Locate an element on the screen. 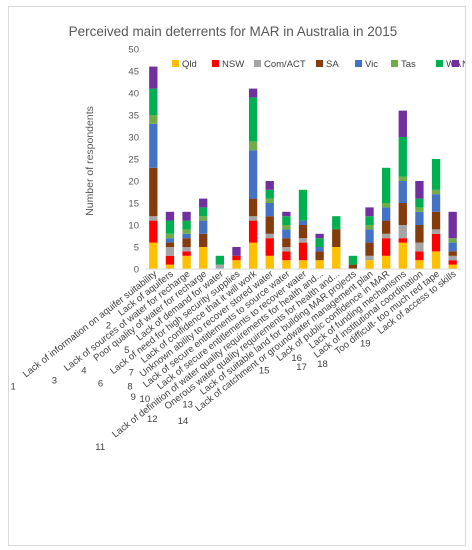 The image size is (472, 550). y-tick-label: 10 is located at coordinates (133, 226).